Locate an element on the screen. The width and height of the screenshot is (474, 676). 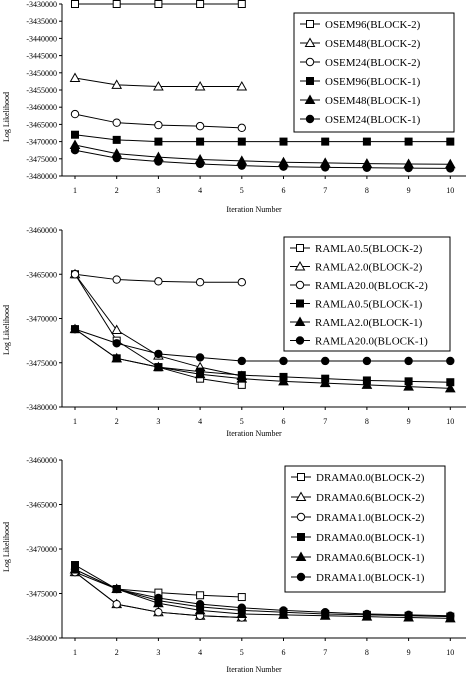
legend-label: OSEM48(BLOCK-2) is located at coordinates (373, 44).